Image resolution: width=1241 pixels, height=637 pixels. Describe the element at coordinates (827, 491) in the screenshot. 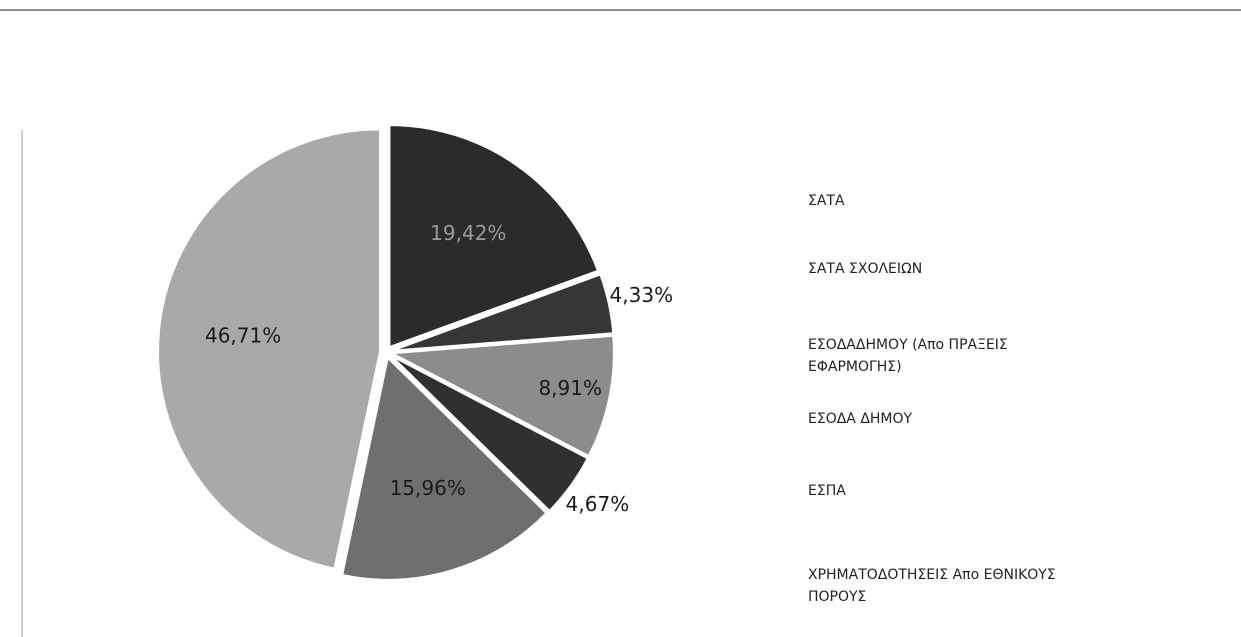

I see `legend-entry: ΕΣΠΑ` at that location.